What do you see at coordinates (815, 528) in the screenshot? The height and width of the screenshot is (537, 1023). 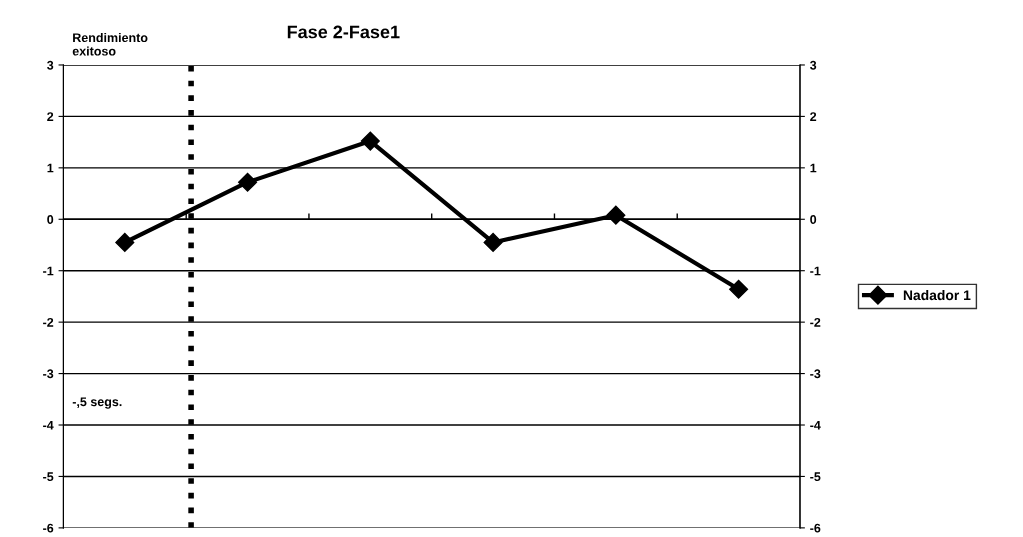 I see `y2-tick-label: -6` at bounding box center [815, 528].